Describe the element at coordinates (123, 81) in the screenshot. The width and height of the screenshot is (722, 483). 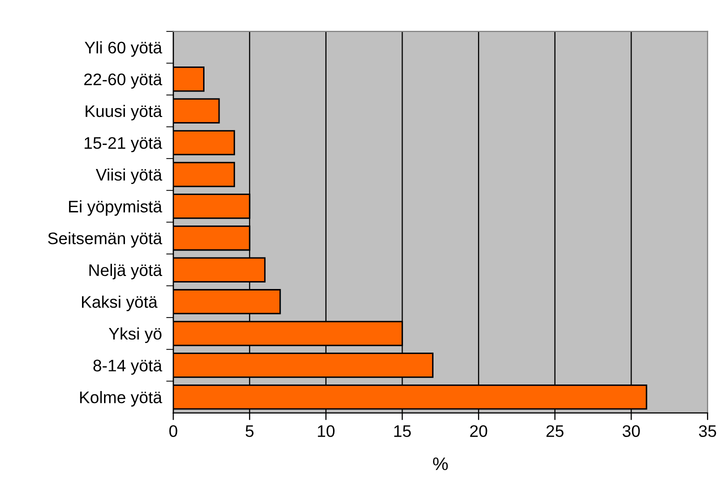
I see `y-tick-label: 22-60 yötä` at that location.